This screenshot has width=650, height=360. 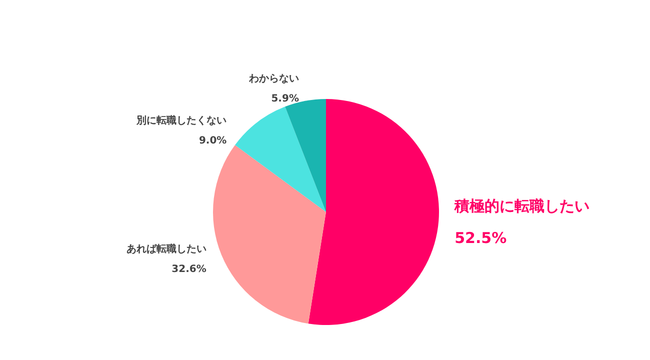 What do you see at coordinates (181, 120) in the screenshot?
I see `slice-label: 別に転職したくない` at bounding box center [181, 120].